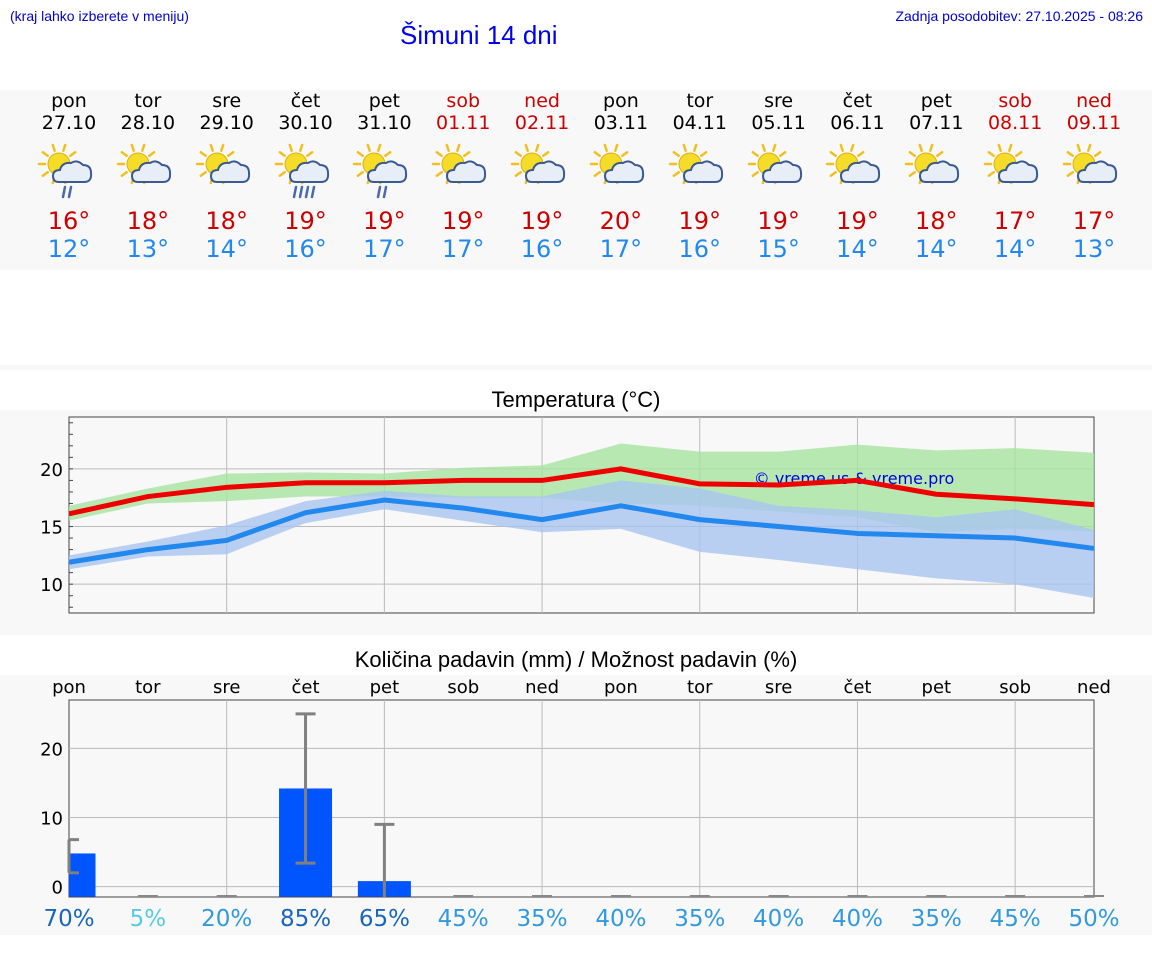 The image size is (1152, 975). What do you see at coordinates (301, 171) in the screenshot?
I see `sun-cloud-heavy-rain-icon` at bounding box center [301, 171].